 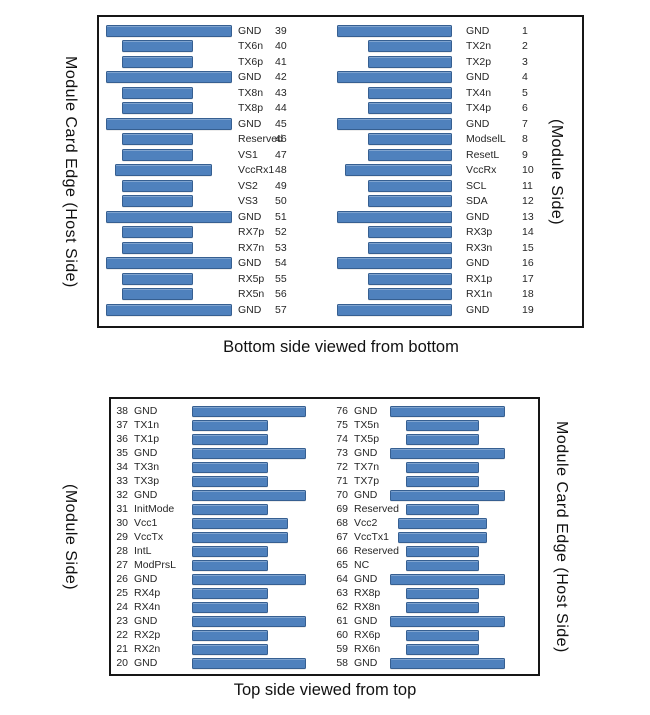 I want to click on pin-name-label: TX5n, so click(x=367, y=424).